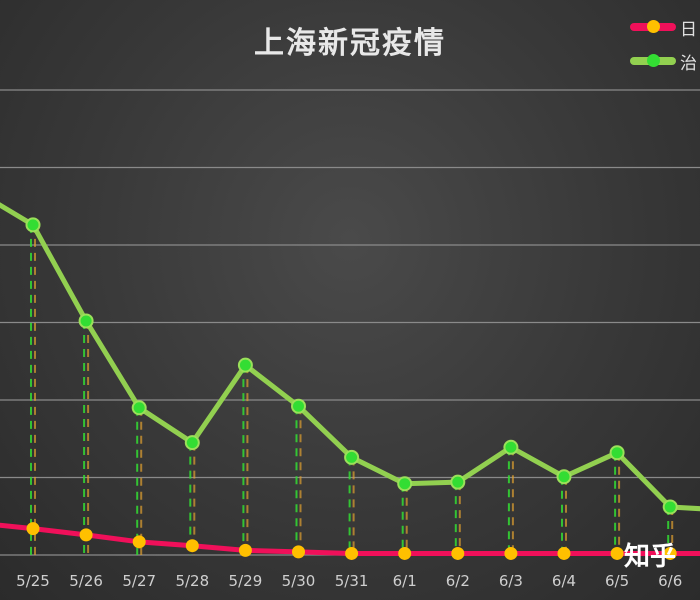 The width and height of the screenshot is (700, 600). I want to click on legend: 日 治, so click(663, 44).